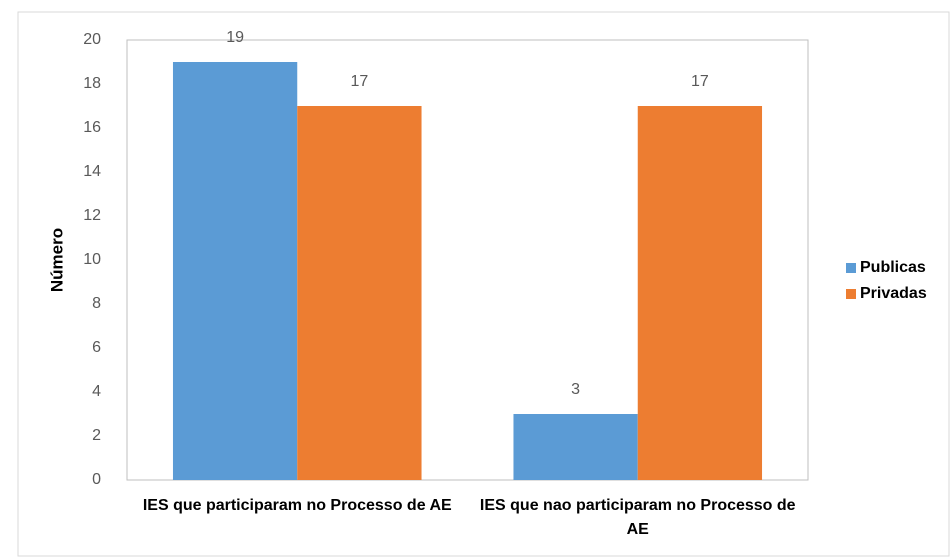 The width and height of the screenshot is (951, 558). What do you see at coordinates (92, 127) in the screenshot?
I see `y-tick-label: 16` at bounding box center [92, 127].